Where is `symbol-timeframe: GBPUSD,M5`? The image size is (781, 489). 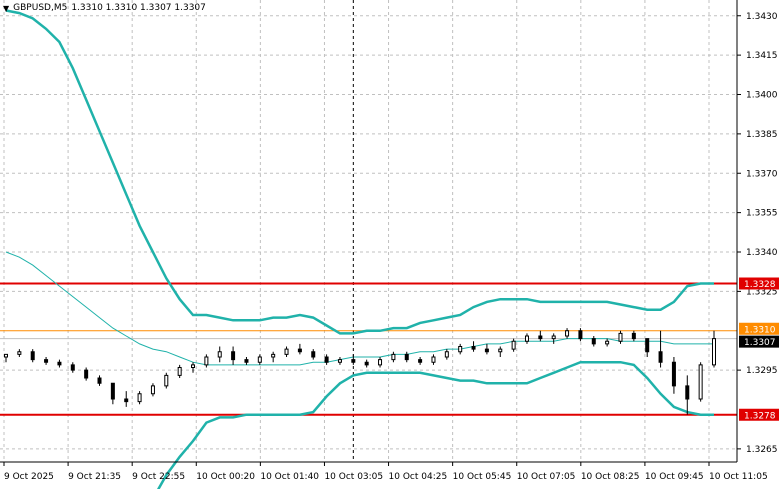
symbol-timeframe: GBPUSD,M5 is located at coordinates (40, 8).